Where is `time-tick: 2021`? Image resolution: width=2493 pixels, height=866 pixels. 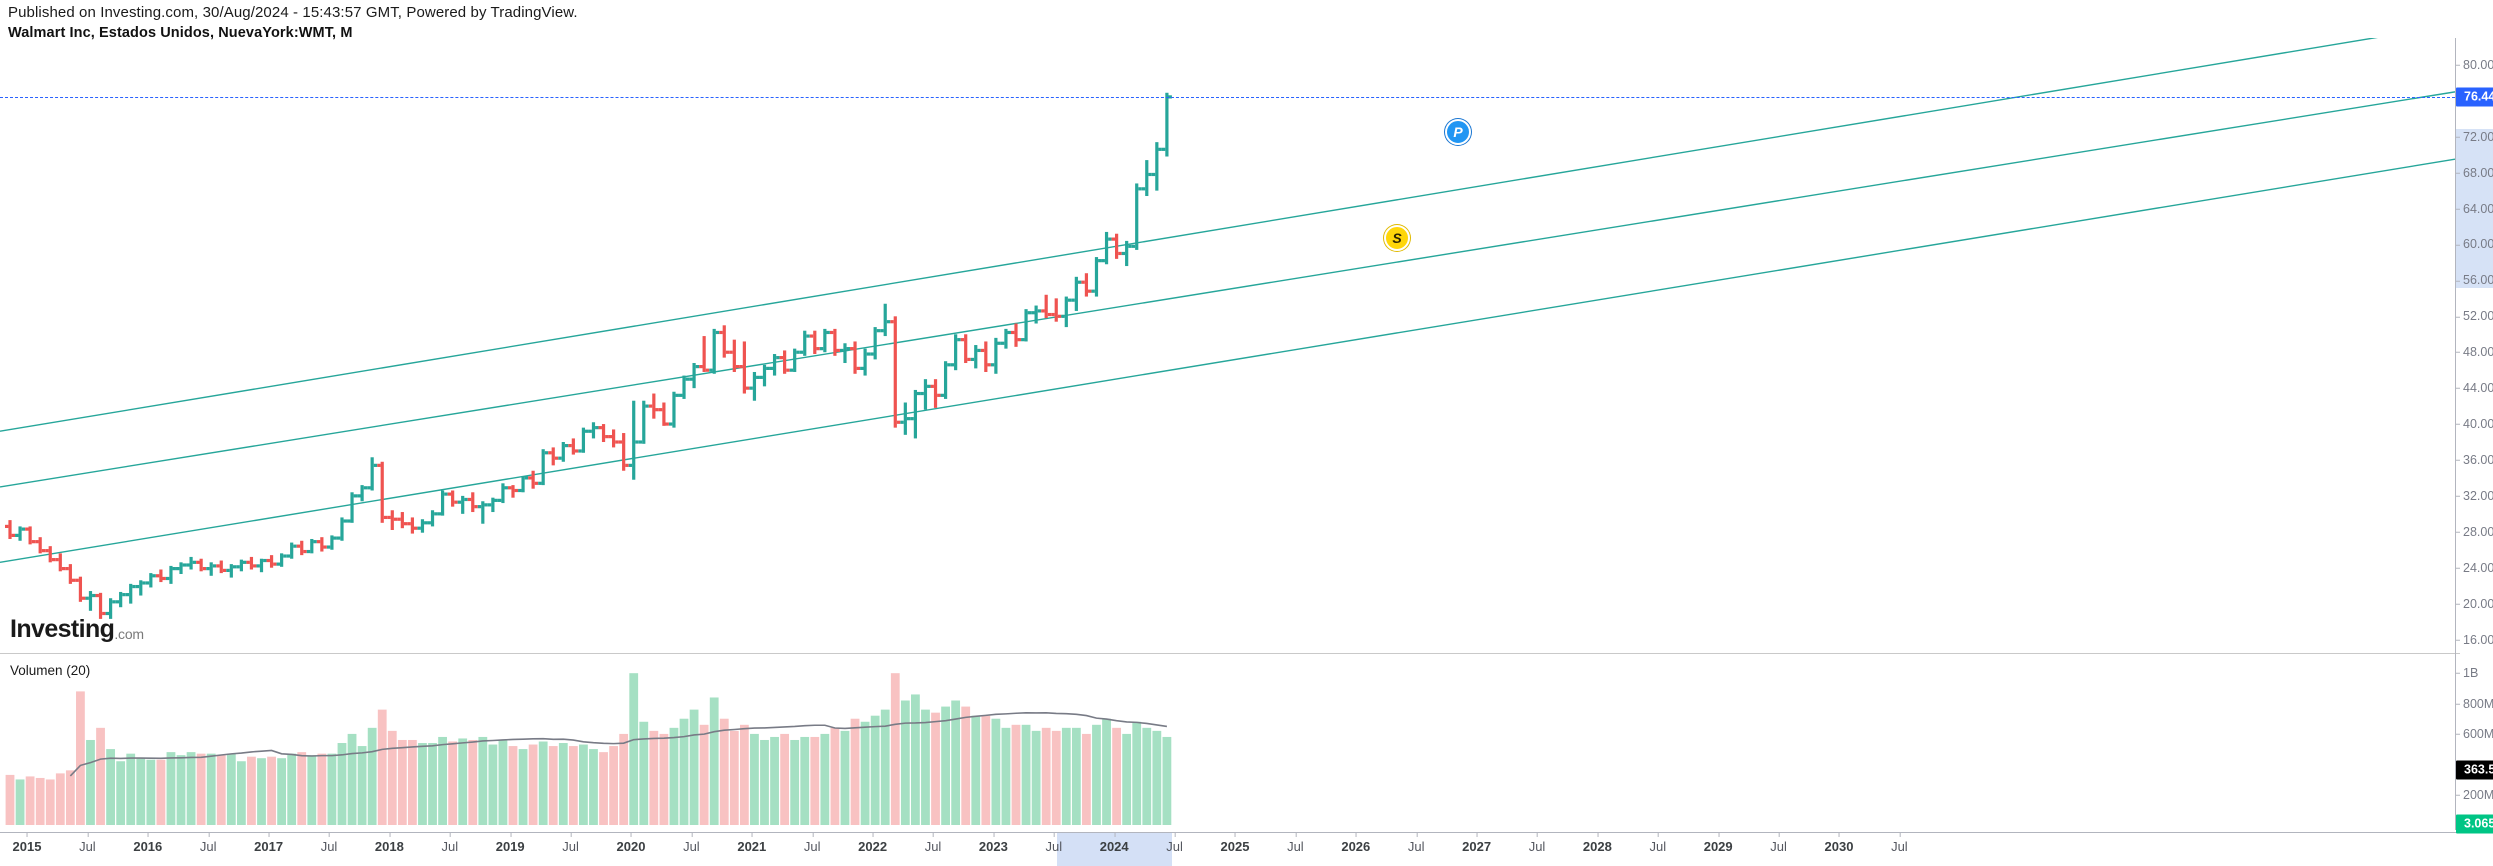 time-tick: 2021 is located at coordinates (752, 843).